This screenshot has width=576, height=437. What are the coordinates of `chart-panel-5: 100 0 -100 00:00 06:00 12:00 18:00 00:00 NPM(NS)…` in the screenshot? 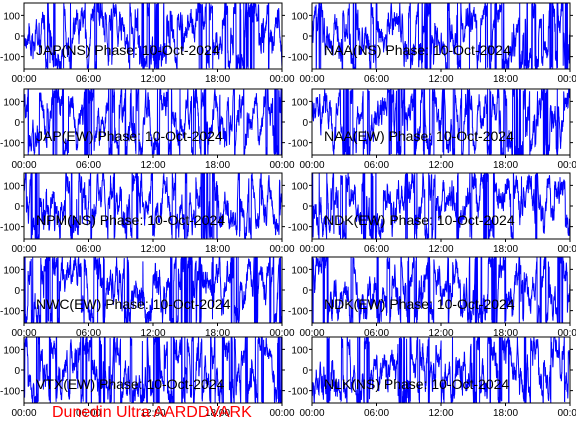 It's located at (147, 213).